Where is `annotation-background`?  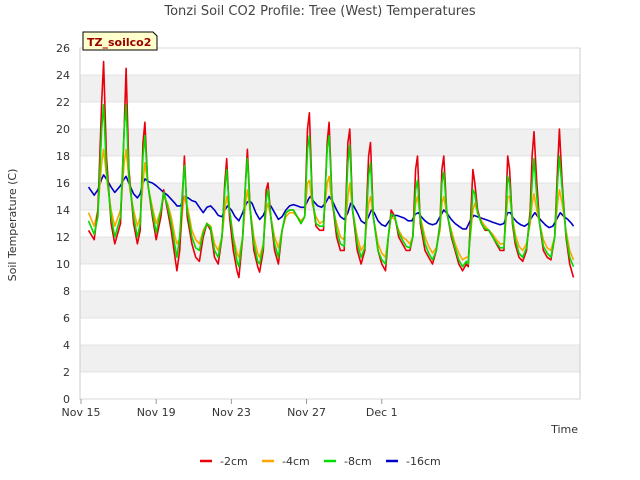
annotation-background is located at coordinates (120, 41).